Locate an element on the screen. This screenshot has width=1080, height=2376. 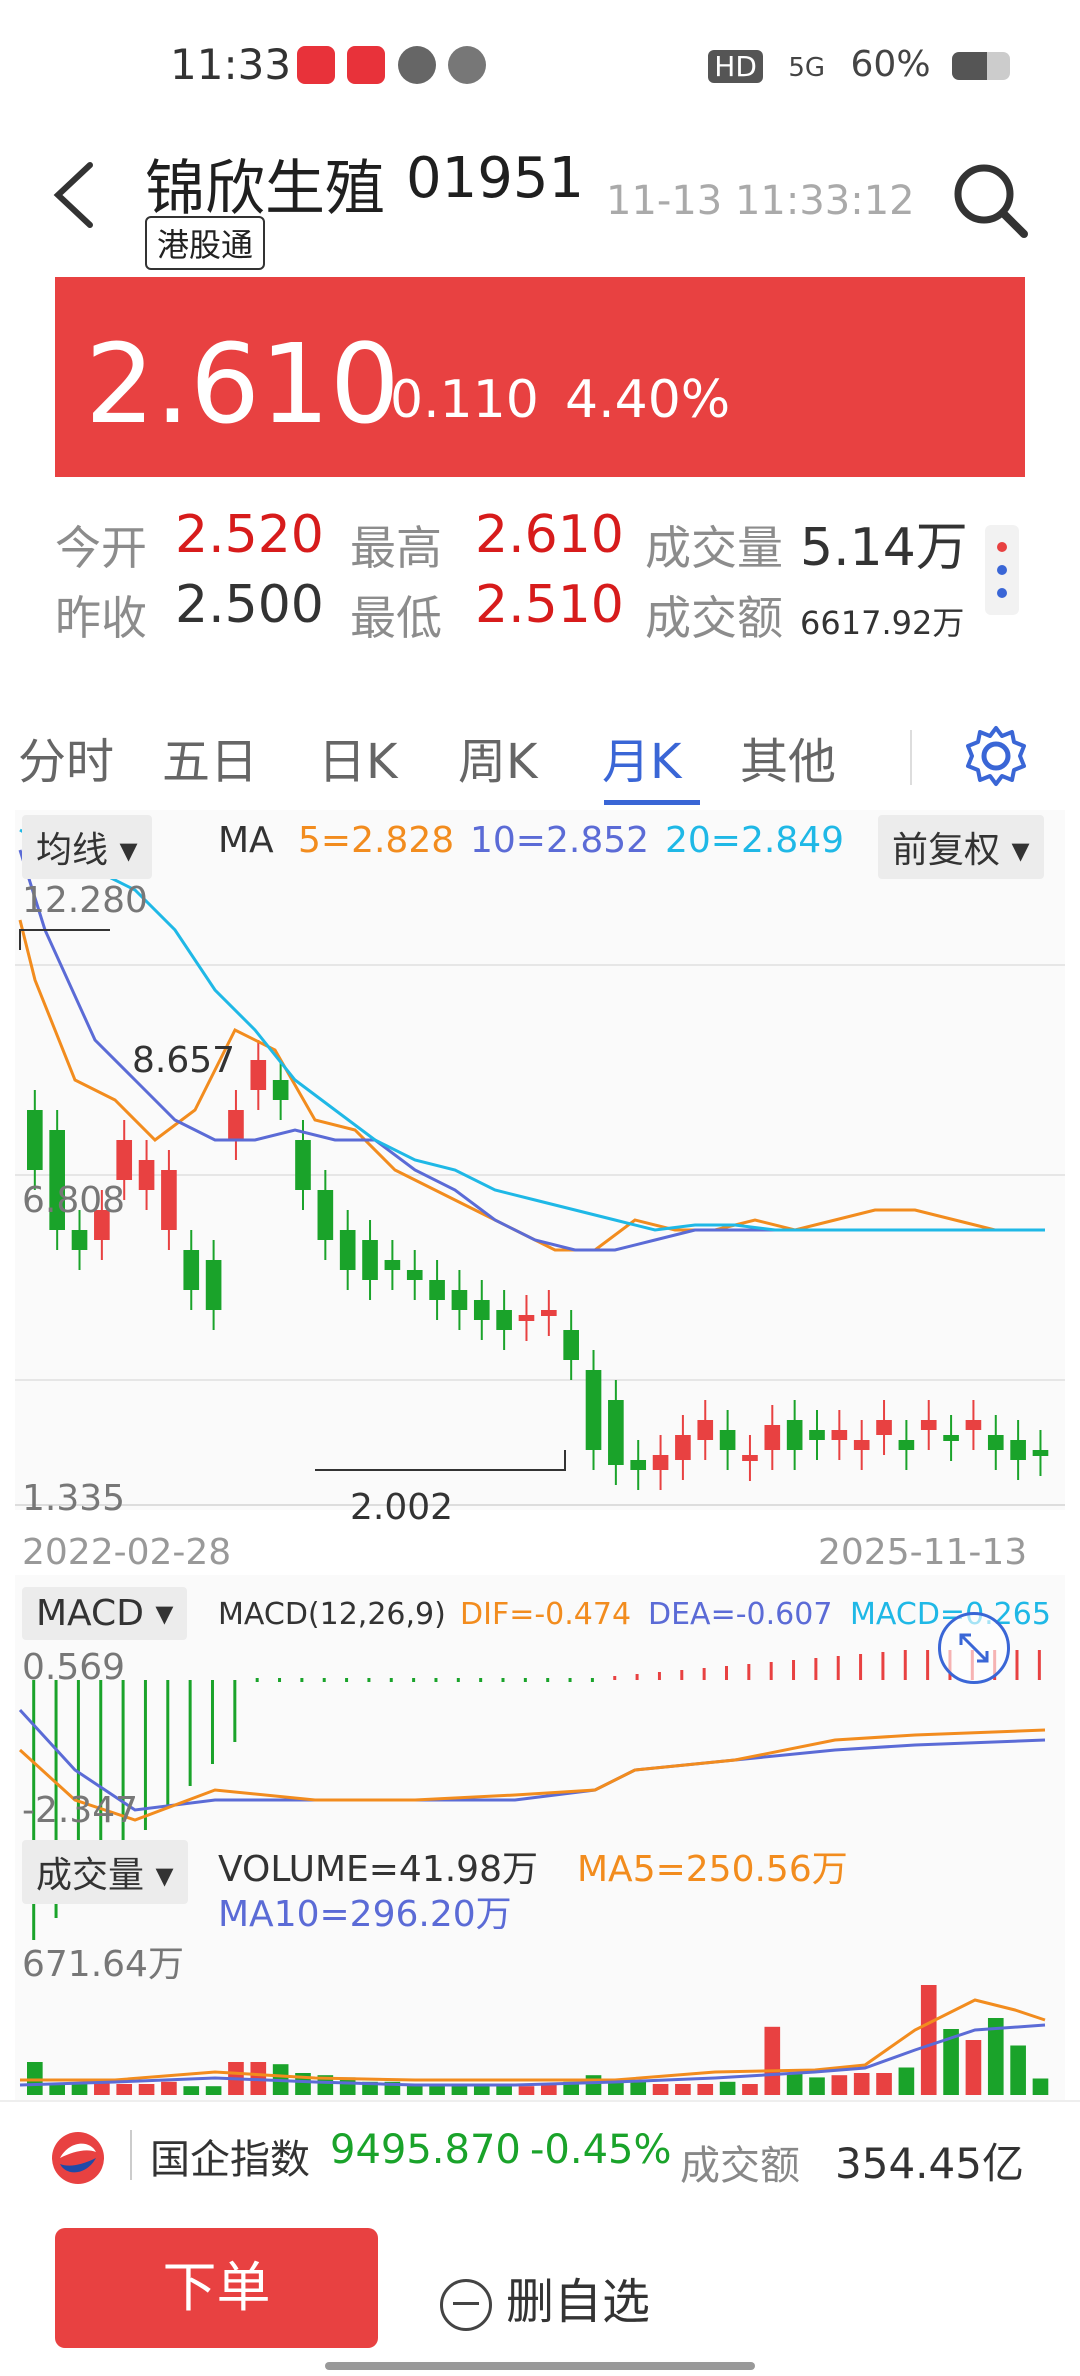
macd-dropdown: MACD ▾ is located at coordinates (105, 1613).